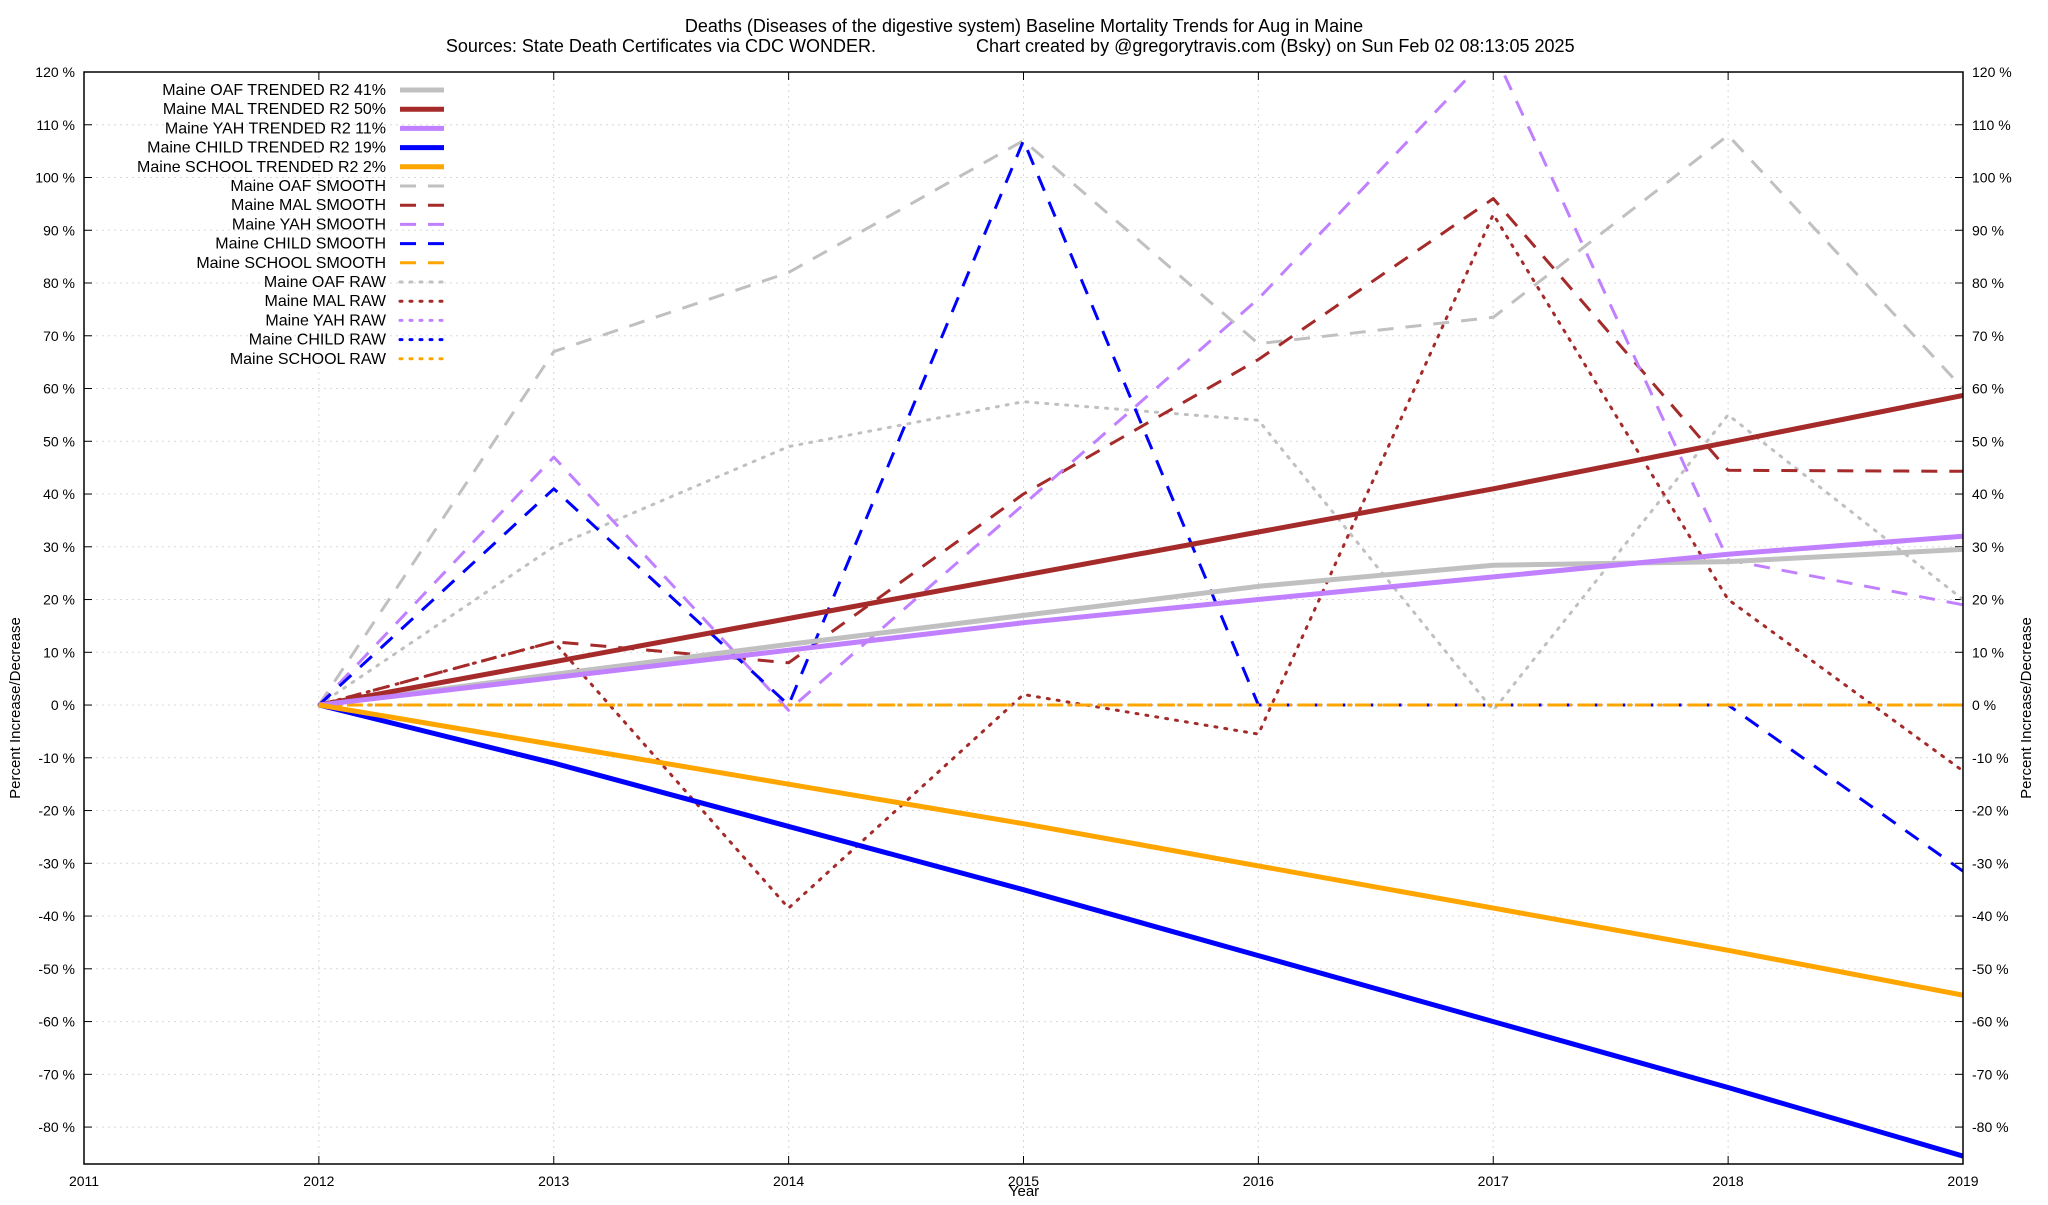 This screenshot has height=1205, width=2048. Describe the element at coordinates (308, 205) in the screenshot. I see `legend-label: Maine MAL SMOOTH` at that location.